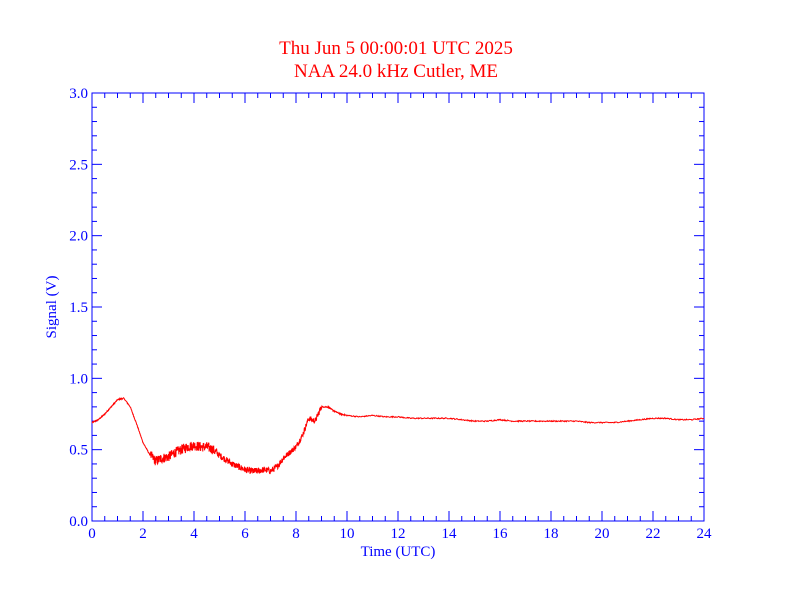  I want to click on y-tick-label: 0.5, so click(78, 451).